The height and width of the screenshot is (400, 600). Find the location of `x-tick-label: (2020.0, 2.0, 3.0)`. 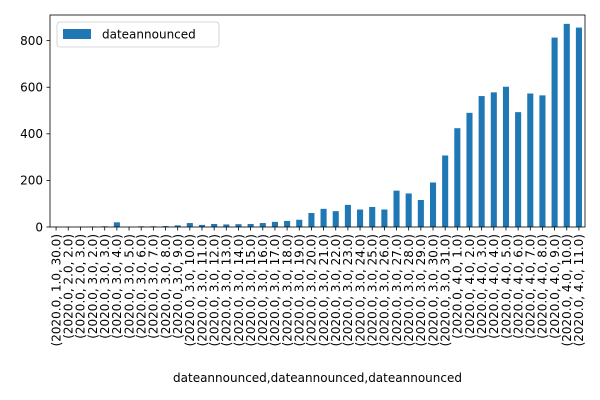

x-tick-label: (2020.0, 2.0, 3.0) is located at coordinates (81, 286).